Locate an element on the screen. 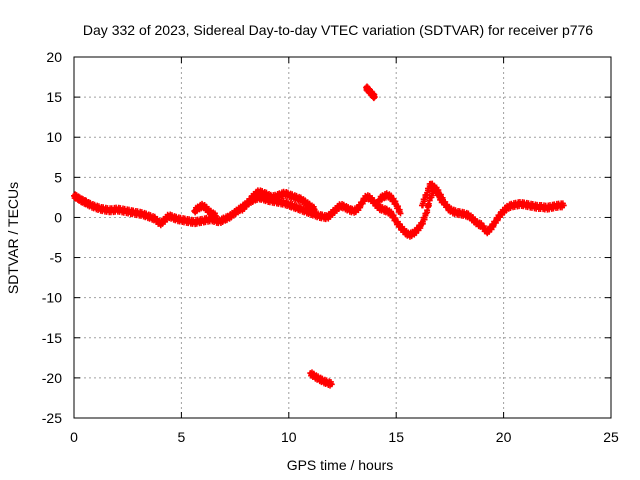 The width and height of the screenshot is (640, 480). y-tick-label: -10 is located at coordinates (52, 298).